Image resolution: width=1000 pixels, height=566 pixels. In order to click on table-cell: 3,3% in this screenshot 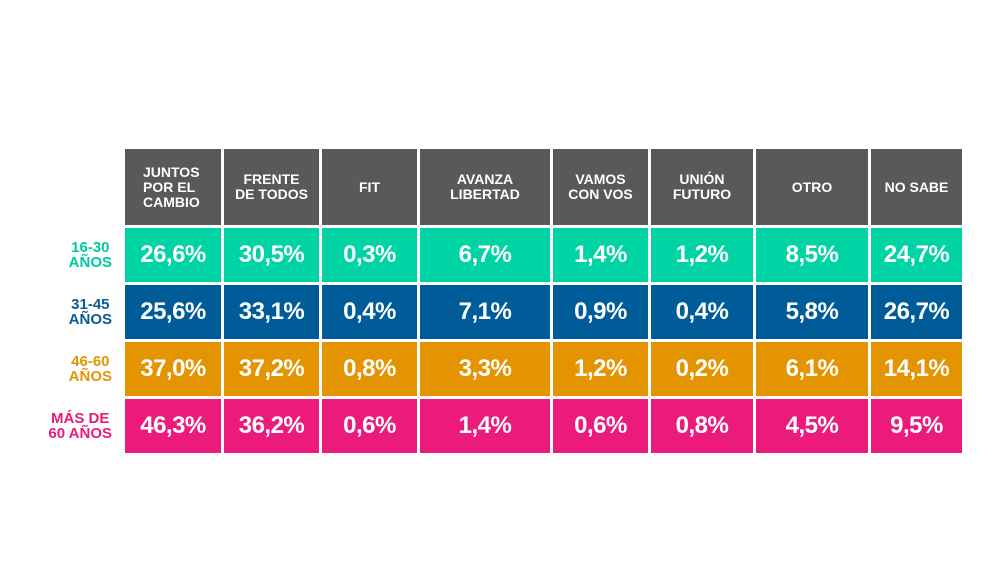, I will do `click(485, 369)`.